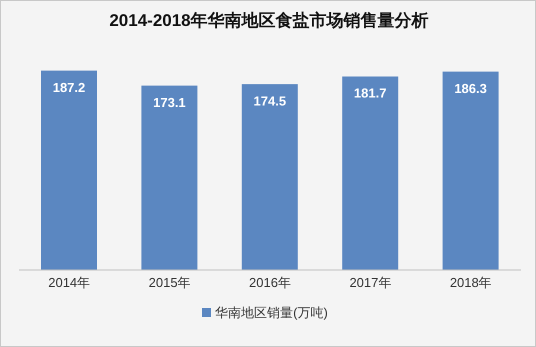 This screenshot has height=347, width=536. Describe the element at coordinates (69, 87) in the screenshot. I see `data-label: 187.2` at that location.